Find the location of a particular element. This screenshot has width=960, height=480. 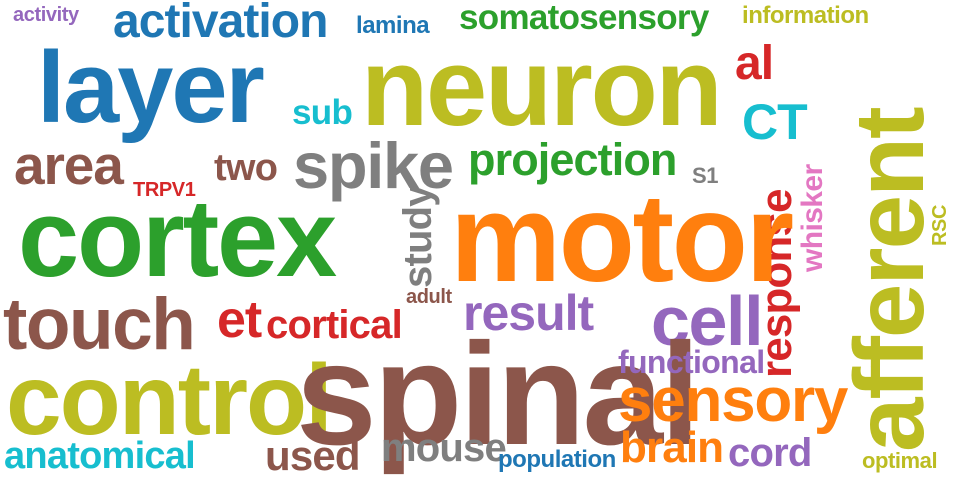

word-al: al is located at coordinates (754, 63).